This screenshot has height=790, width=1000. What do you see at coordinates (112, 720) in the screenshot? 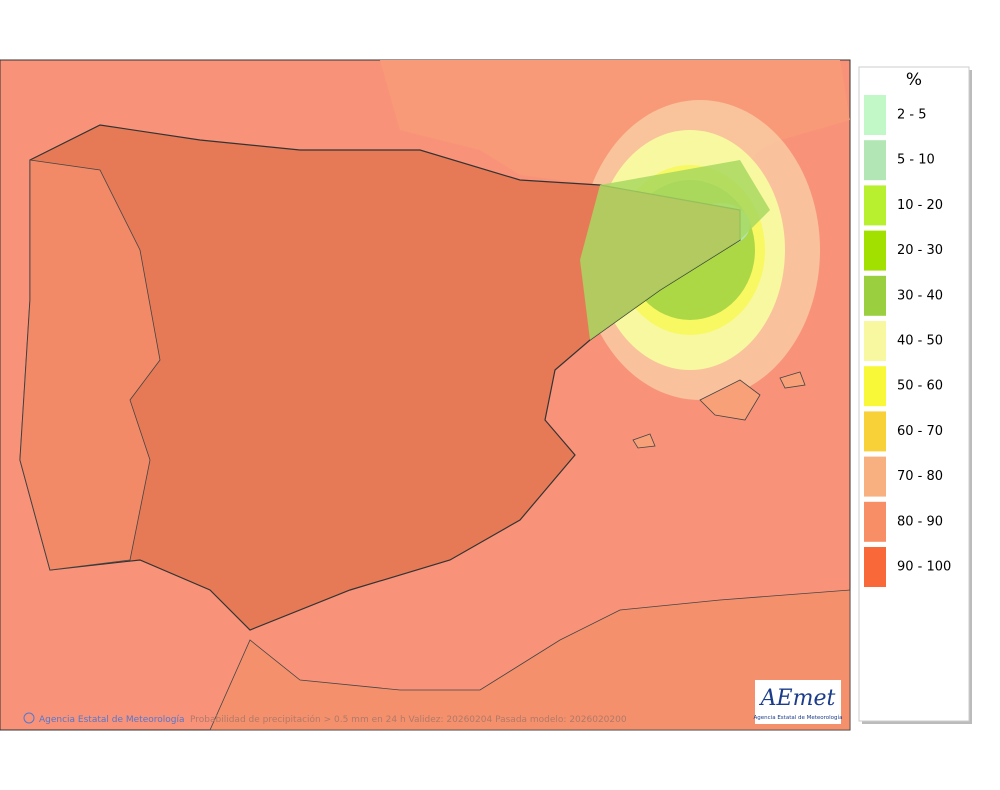
I see `credit: Agencia Estatal de Meteorología` at bounding box center [112, 720].